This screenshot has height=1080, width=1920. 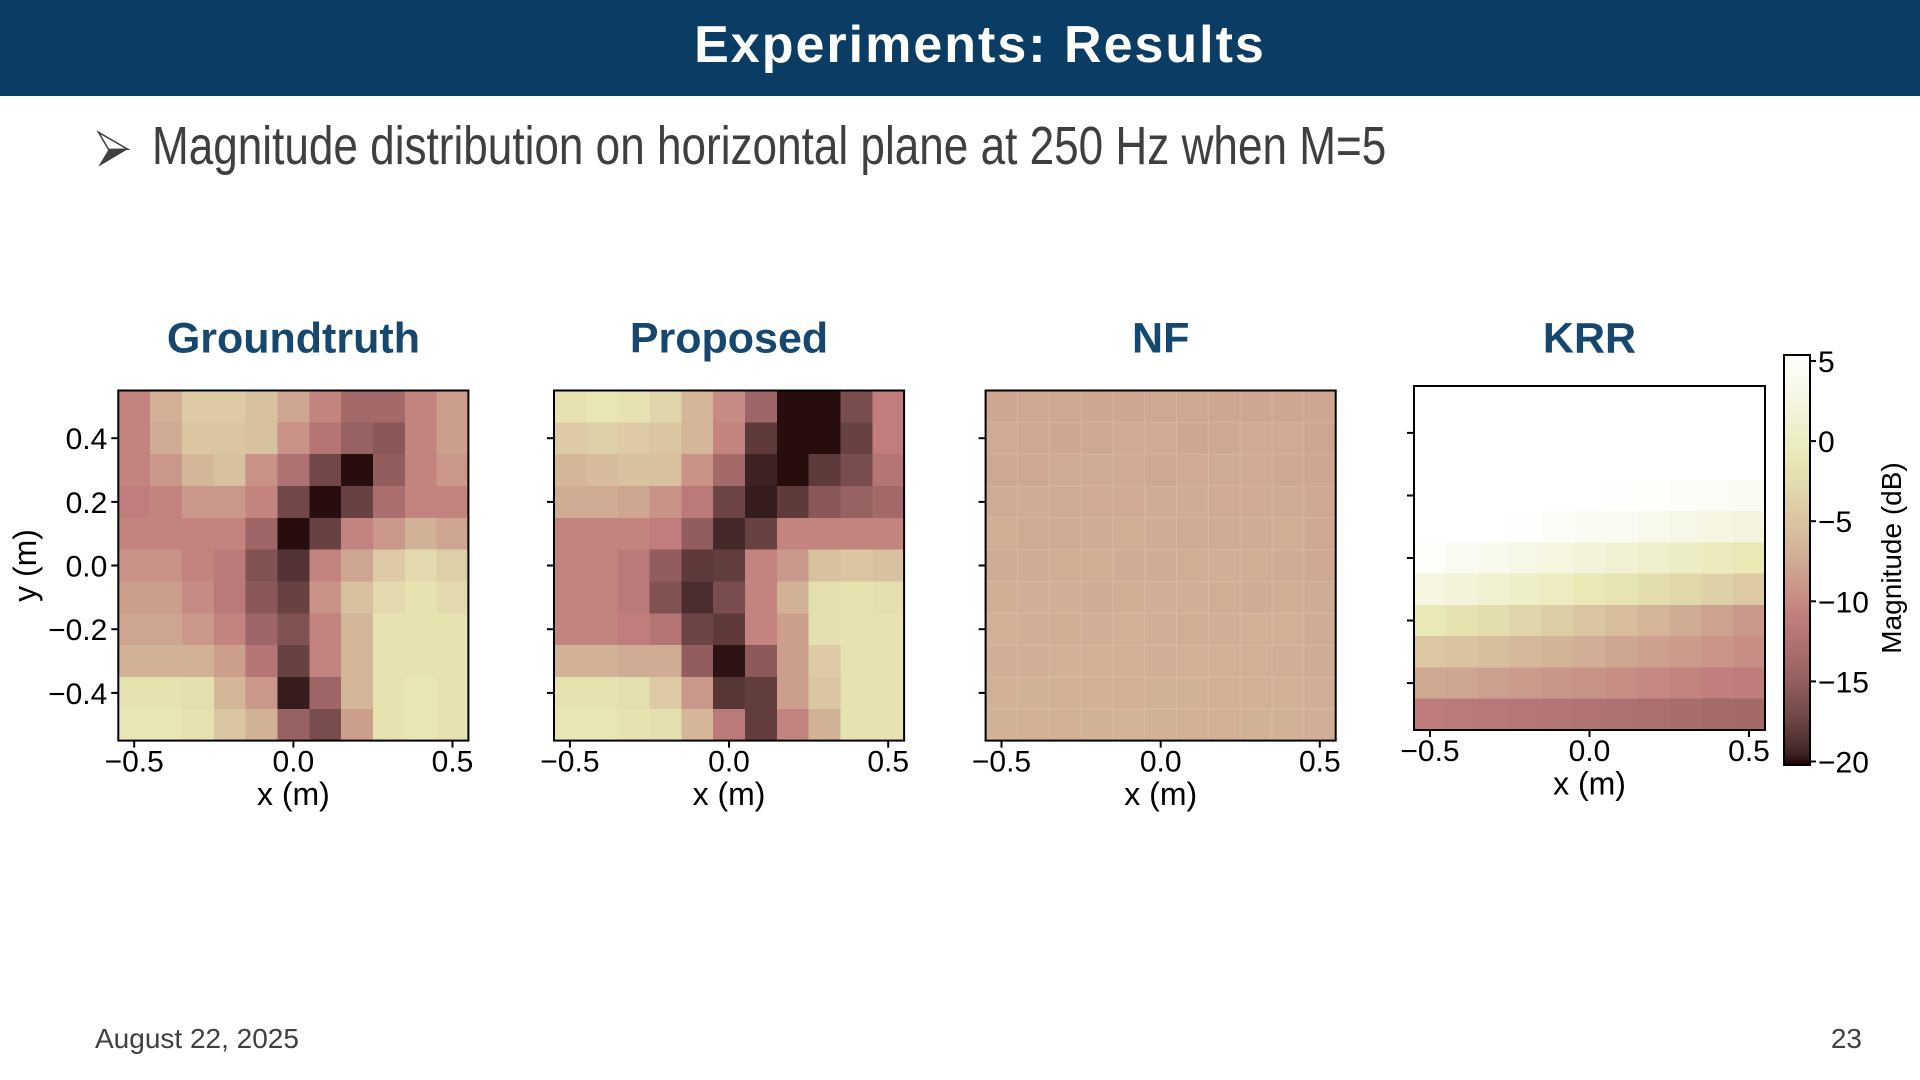 What do you see at coordinates (1589, 339) in the screenshot?
I see `svg-text: KRR` at bounding box center [1589, 339].